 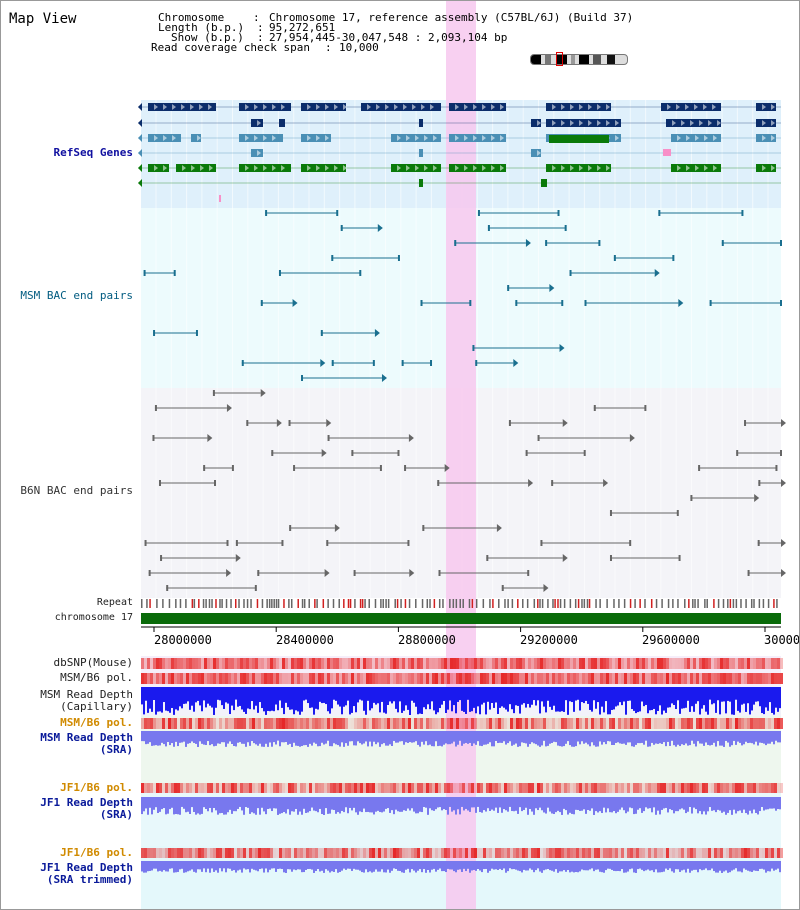 I want to click on label-msm-b6-pol-sra: MSM/B6 pol., so click(x=96, y=722).